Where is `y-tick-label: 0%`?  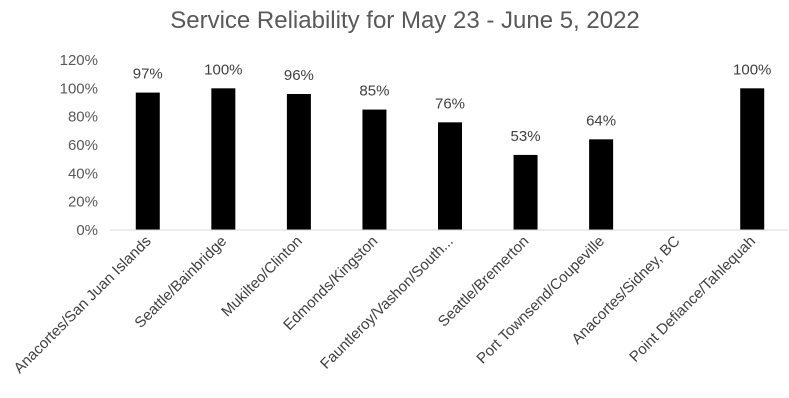 y-tick-label: 0% is located at coordinates (87, 230).